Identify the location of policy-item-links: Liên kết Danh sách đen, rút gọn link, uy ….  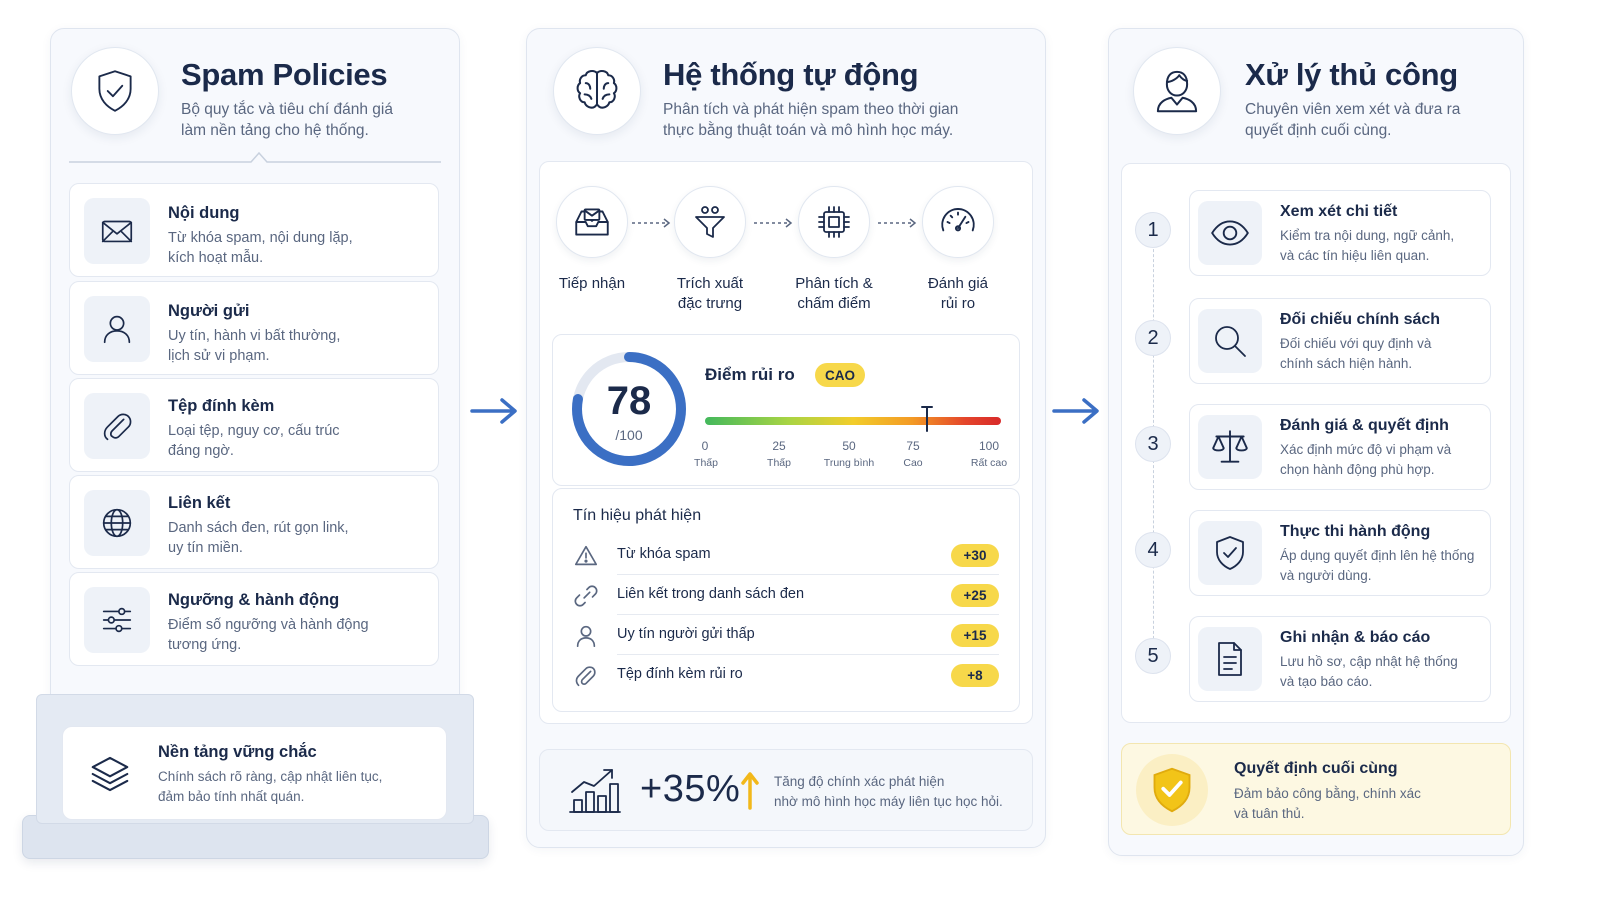
(254, 522).